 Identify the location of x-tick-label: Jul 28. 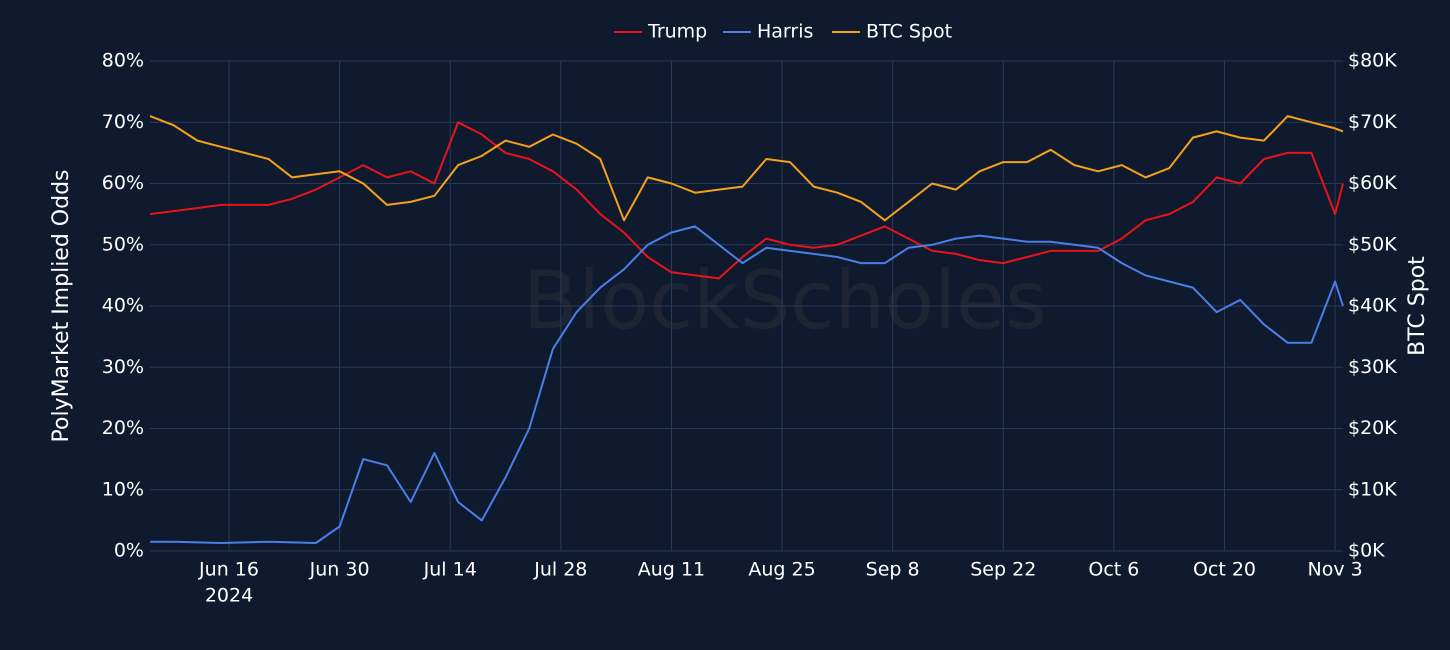
(560, 570).